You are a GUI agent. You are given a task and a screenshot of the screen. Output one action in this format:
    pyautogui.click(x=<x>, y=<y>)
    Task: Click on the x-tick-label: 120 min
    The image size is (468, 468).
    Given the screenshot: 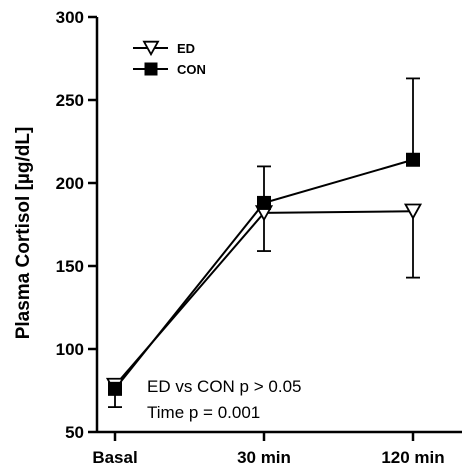 What is the action you would take?
    pyautogui.click(x=412, y=457)
    